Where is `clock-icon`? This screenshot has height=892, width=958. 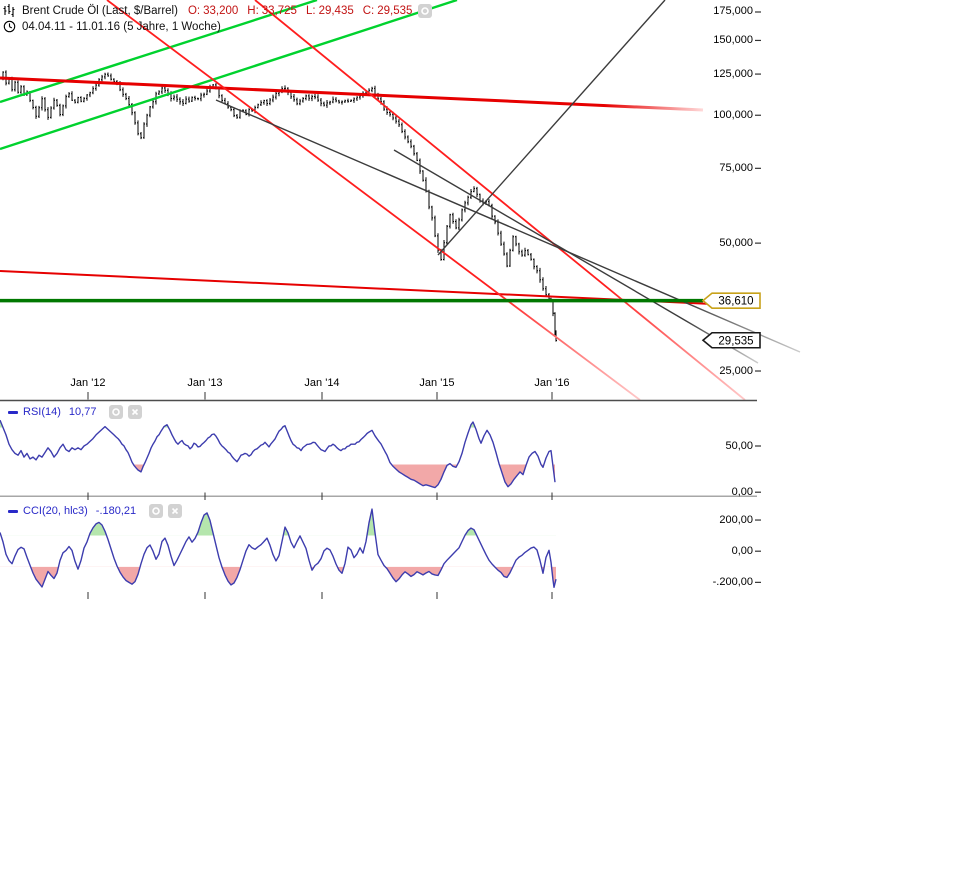
clock-icon is located at coordinates (9, 26).